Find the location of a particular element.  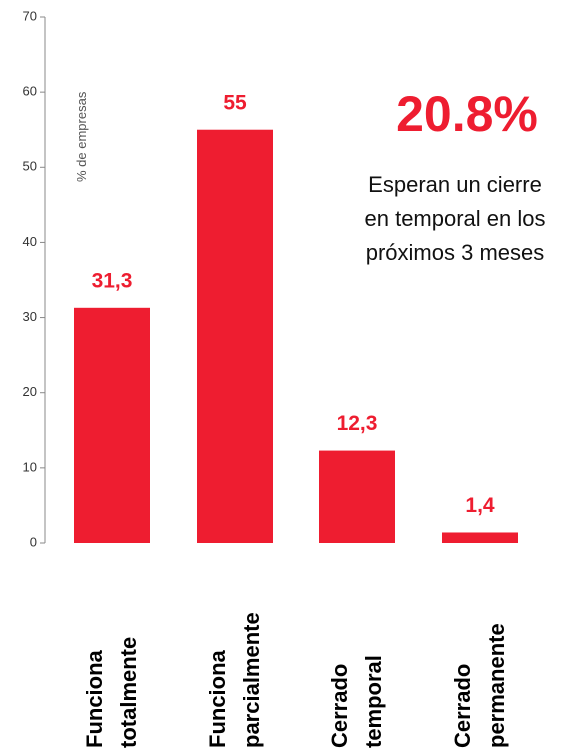

y-tick-label: 50 is located at coordinates (30, 166).